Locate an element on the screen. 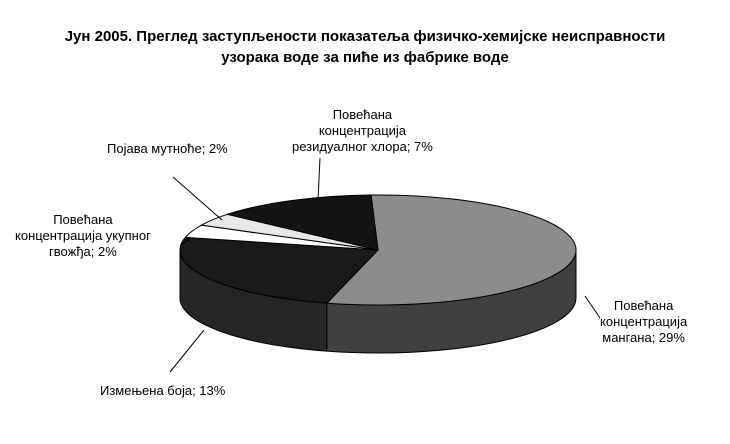 This screenshot has width=730, height=444. slice-label-color-change: Измењена боја; 13% is located at coordinates (163, 390).